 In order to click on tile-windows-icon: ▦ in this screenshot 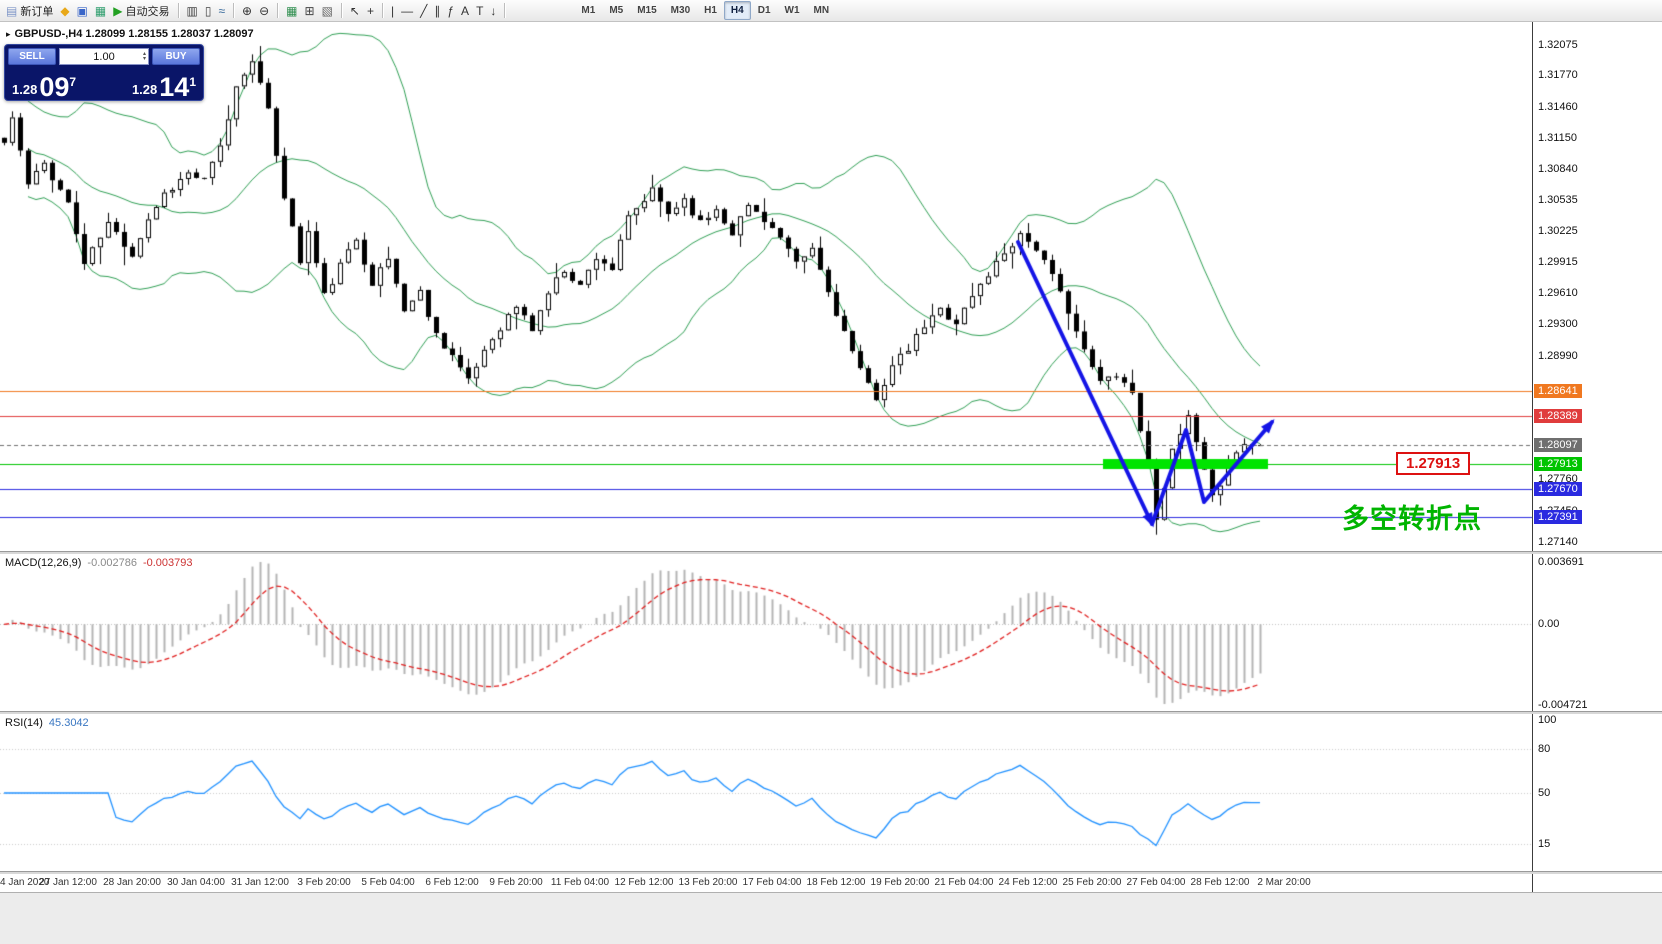, I will do `click(291, 10)`.